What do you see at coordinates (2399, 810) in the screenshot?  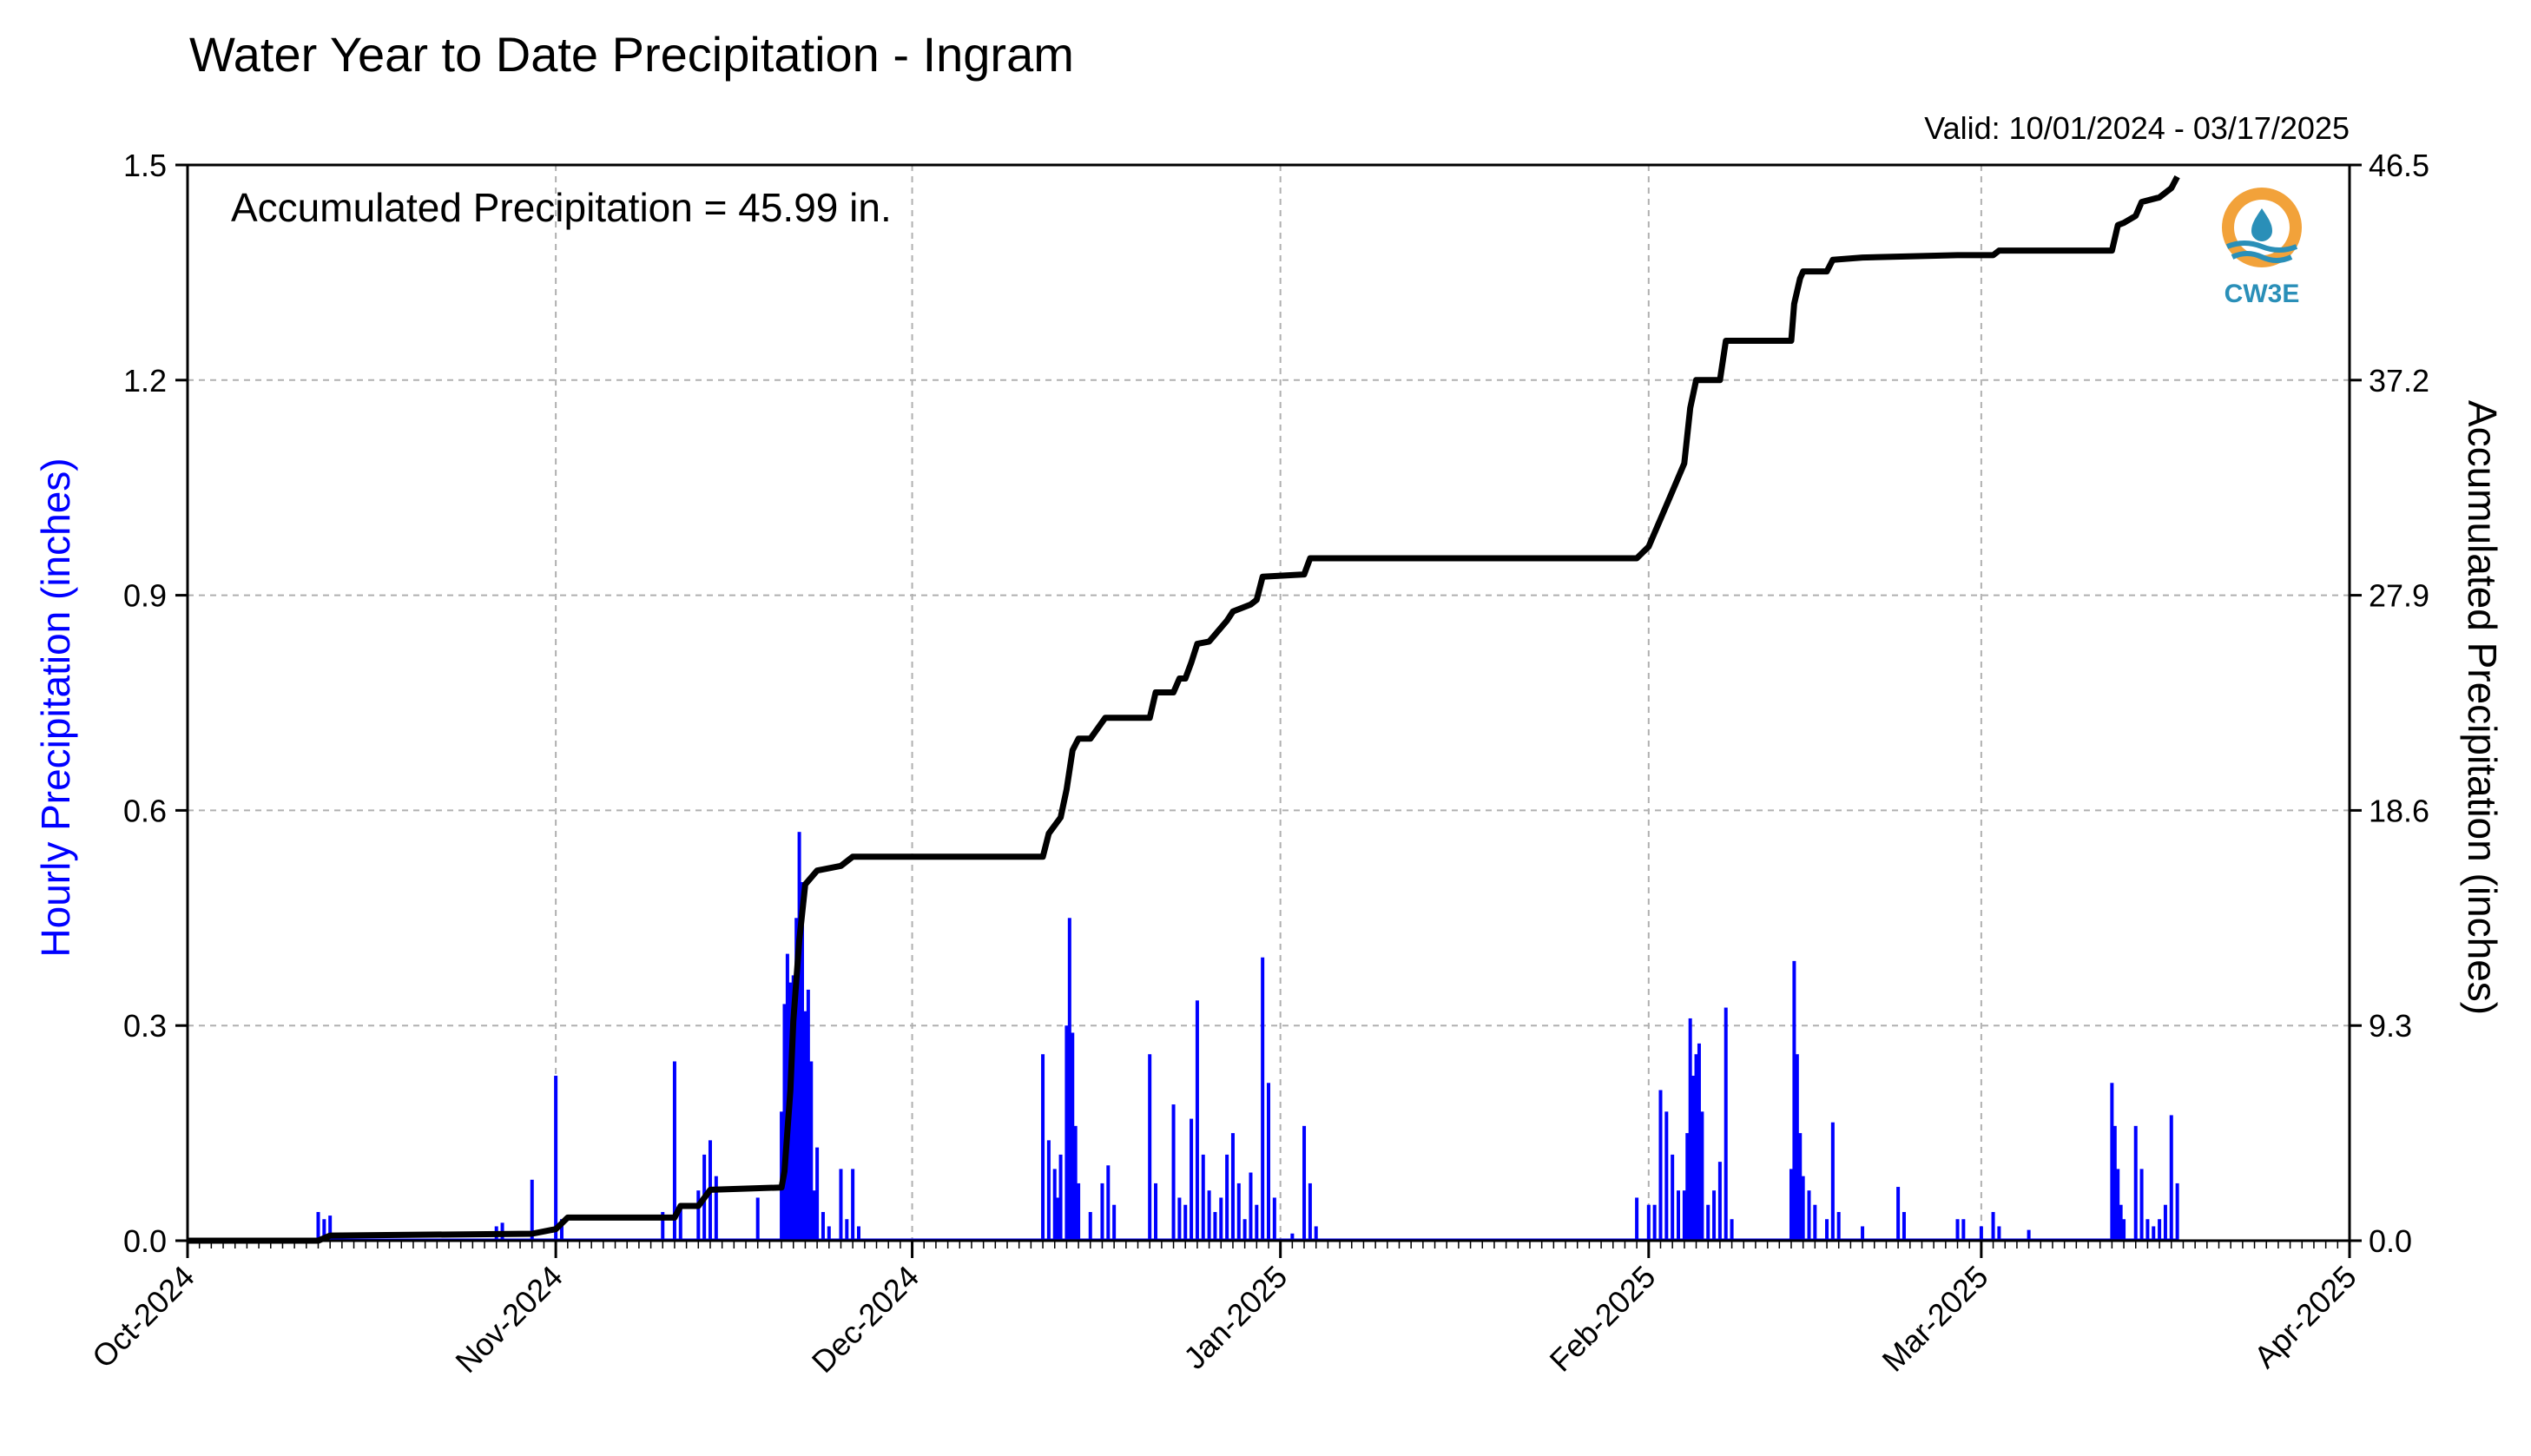 I see `y2-tick-label: 18.6` at bounding box center [2399, 810].